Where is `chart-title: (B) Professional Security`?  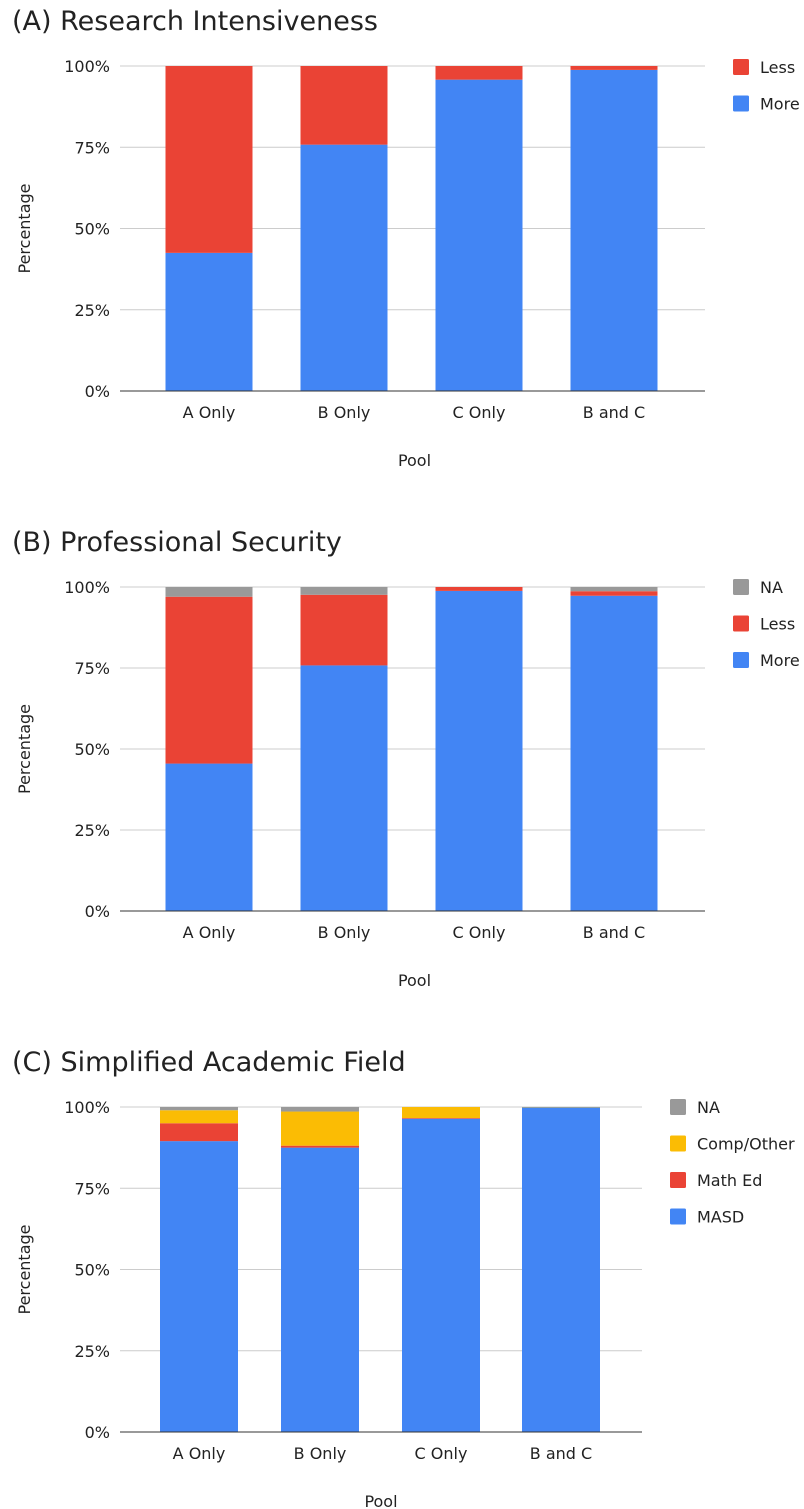
chart-title: (B) Professional Security is located at coordinates (177, 542).